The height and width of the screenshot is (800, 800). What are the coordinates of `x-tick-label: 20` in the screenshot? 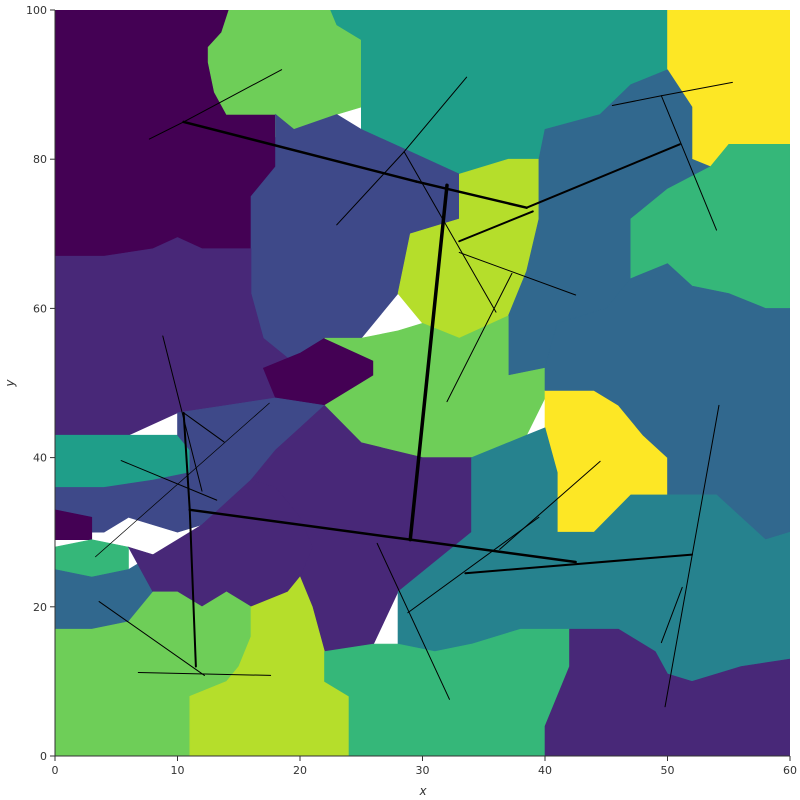 It's located at (300, 770).